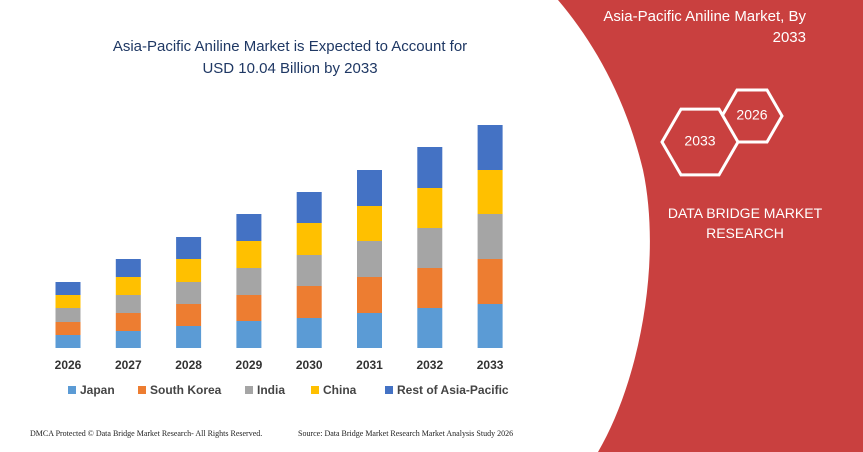 This screenshot has height=452, width=863. Describe the element at coordinates (745, 223) in the screenshot. I see `brand: DATA BRIDGE MARKET RESEARCH` at that location.